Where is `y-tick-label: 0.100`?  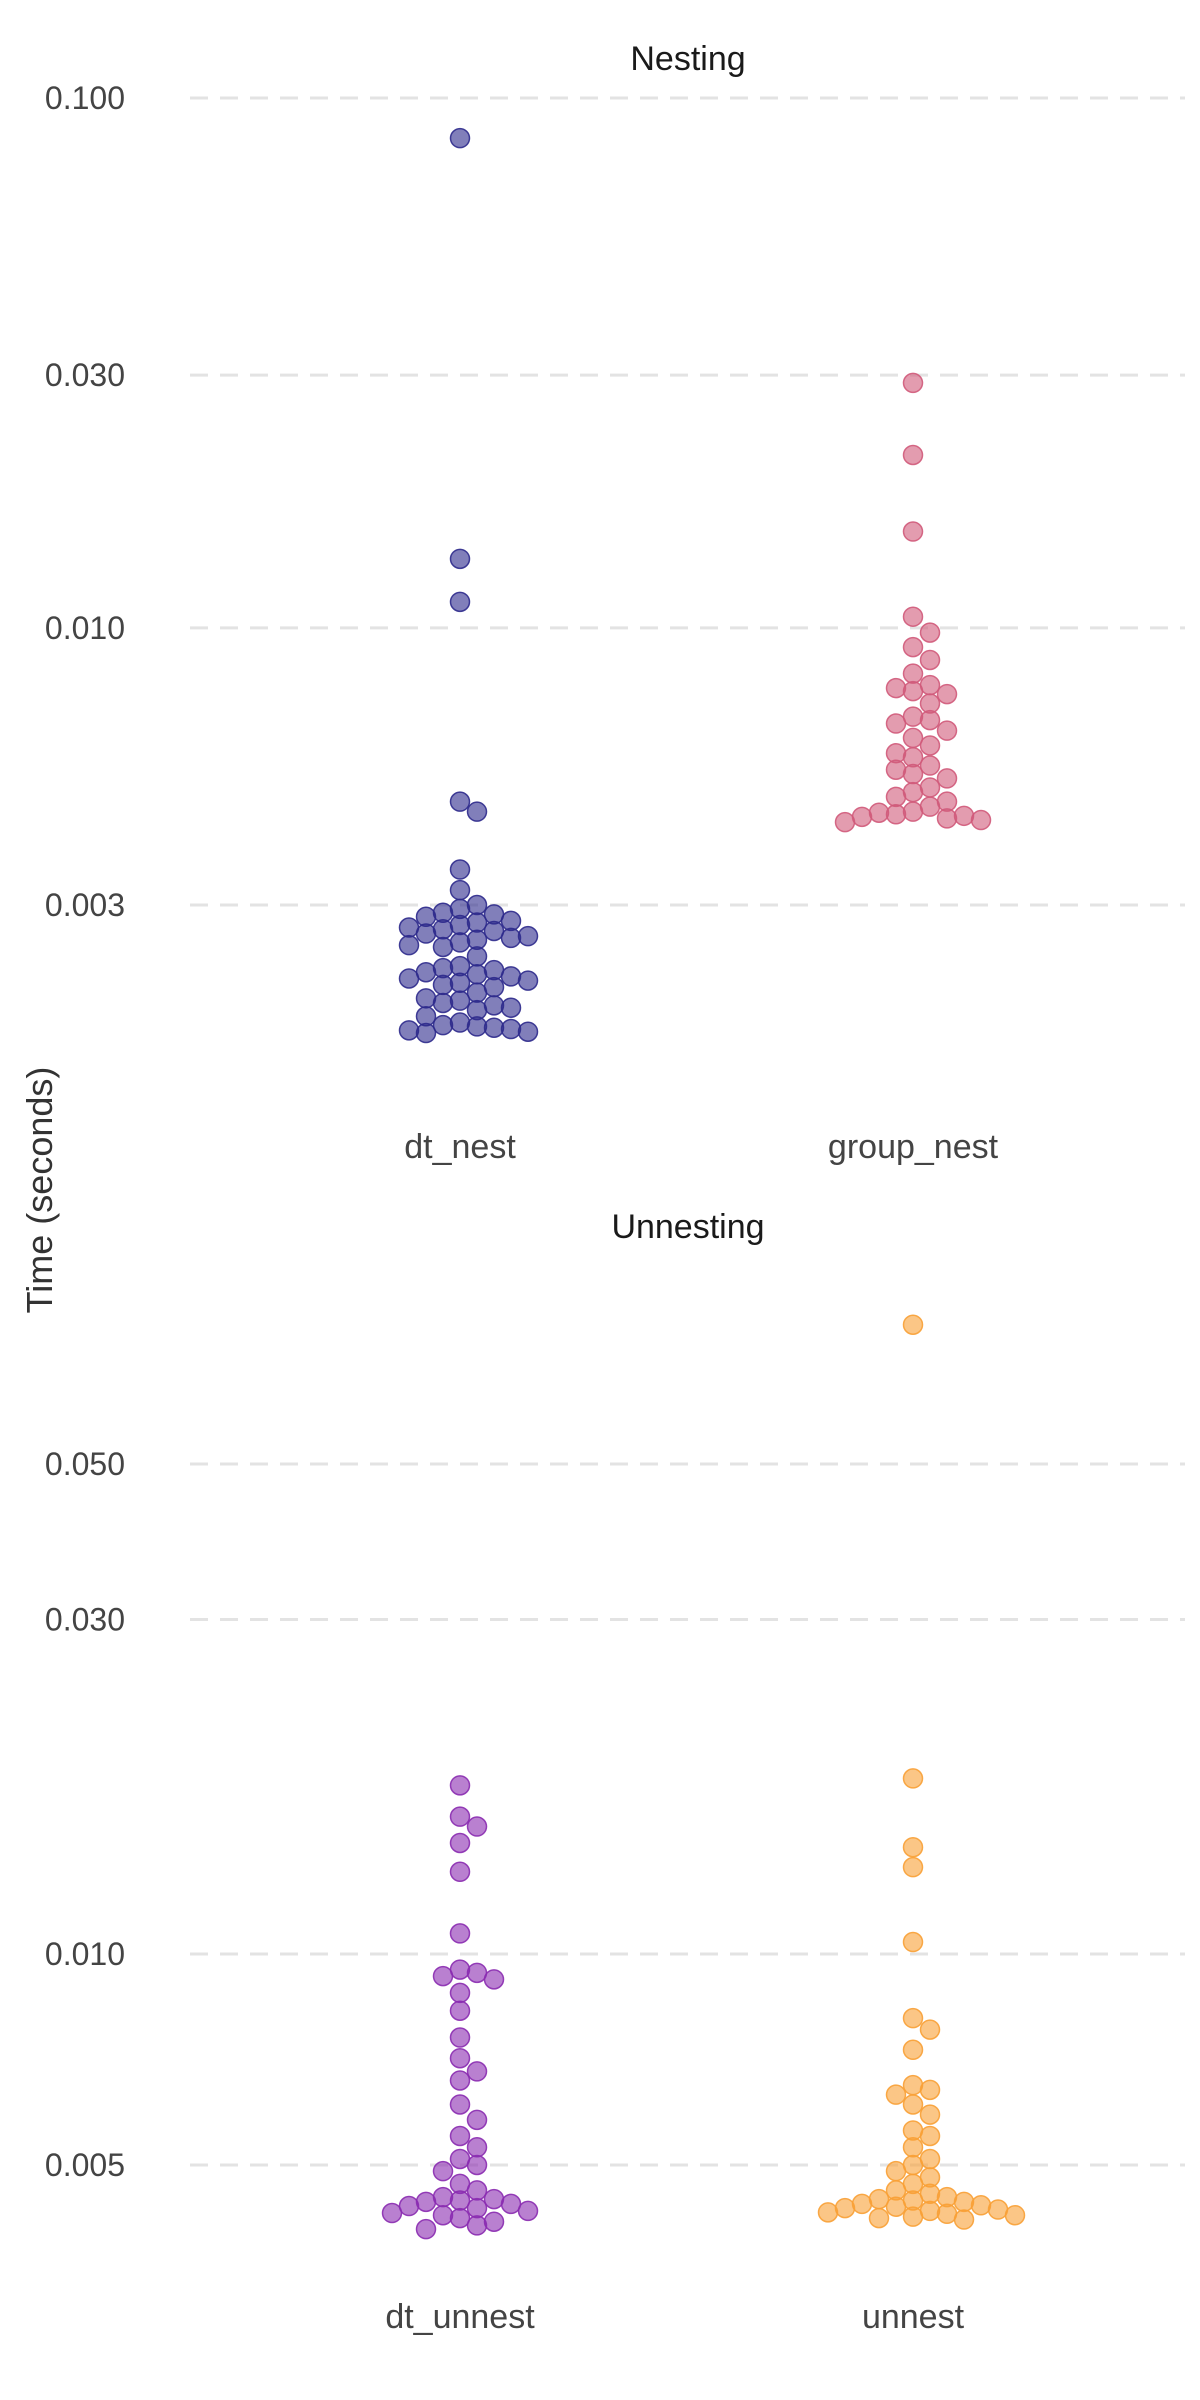
y-tick-label: 0.100 is located at coordinates (85, 98).